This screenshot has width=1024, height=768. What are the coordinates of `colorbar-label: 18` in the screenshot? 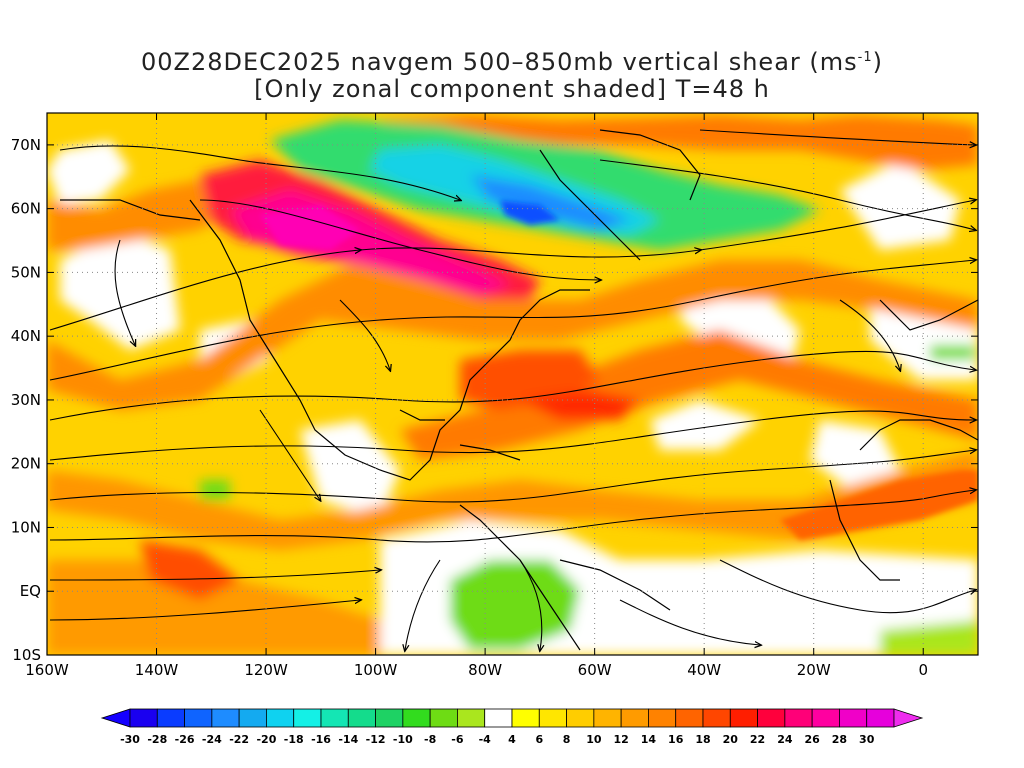 It's located at (702, 739).